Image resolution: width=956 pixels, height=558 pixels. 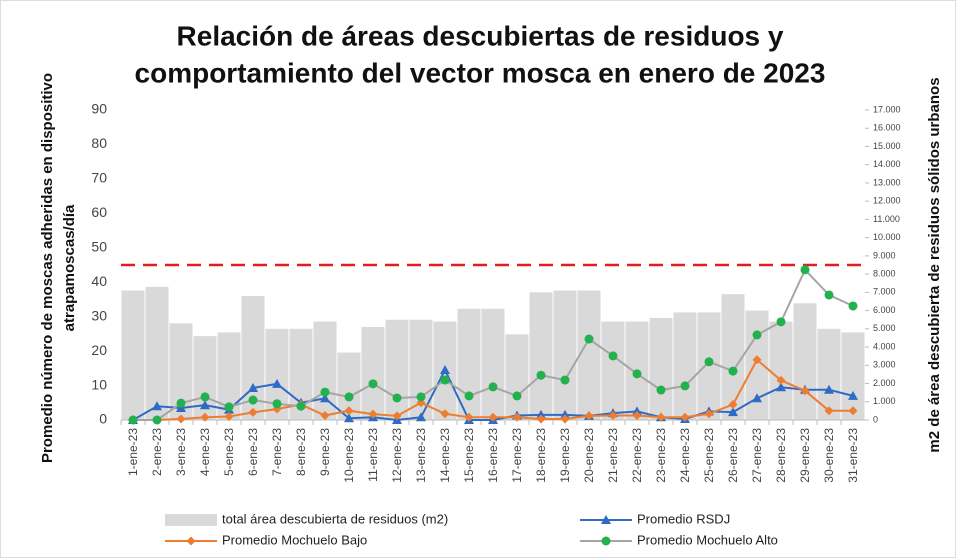 What do you see at coordinates (229, 452) in the screenshot?
I see `x-tick-label: 5-ene-23` at bounding box center [229, 452].